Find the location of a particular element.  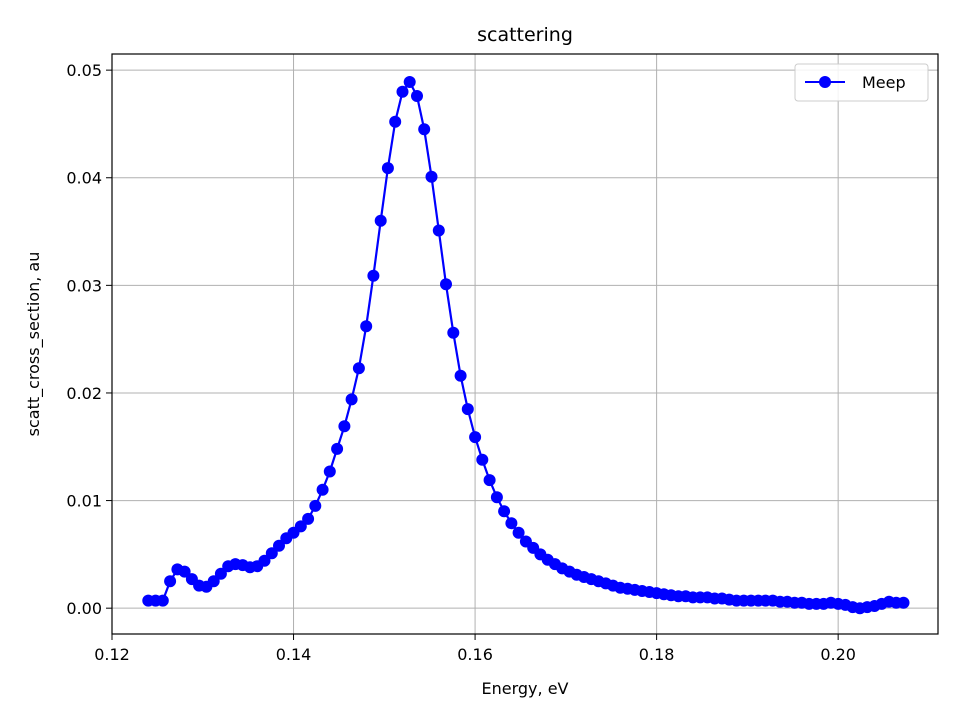

y-tick-label: 0.01 is located at coordinates (84, 501).